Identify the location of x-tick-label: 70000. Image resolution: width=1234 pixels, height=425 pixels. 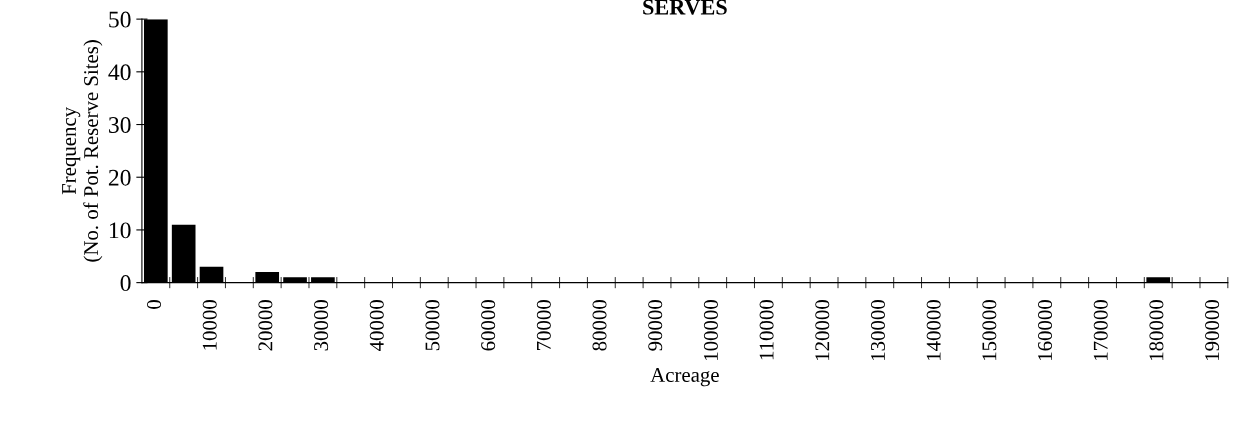
(543, 325).